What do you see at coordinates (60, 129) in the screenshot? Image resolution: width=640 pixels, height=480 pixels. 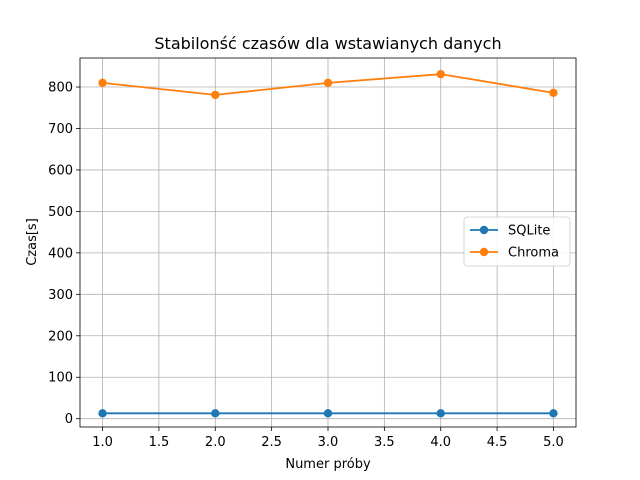 I see `y-tick-label: 700` at bounding box center [60, 129].